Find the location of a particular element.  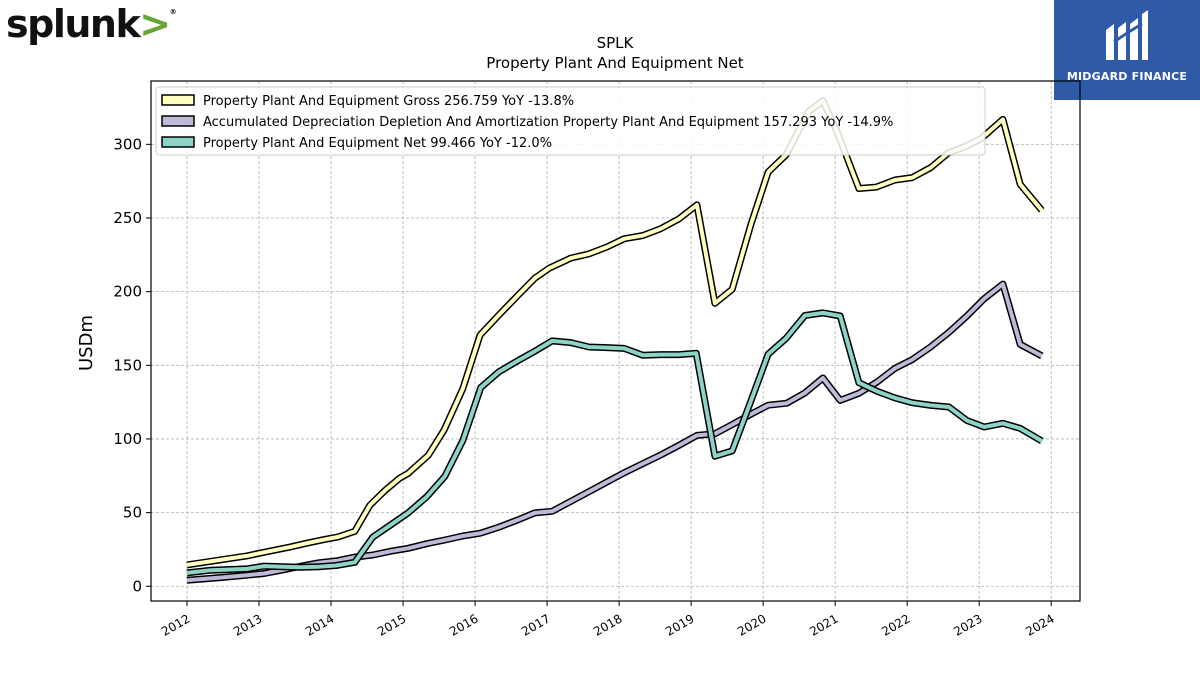

x-tick-label: 2022 is located at coordinates (895, 624).